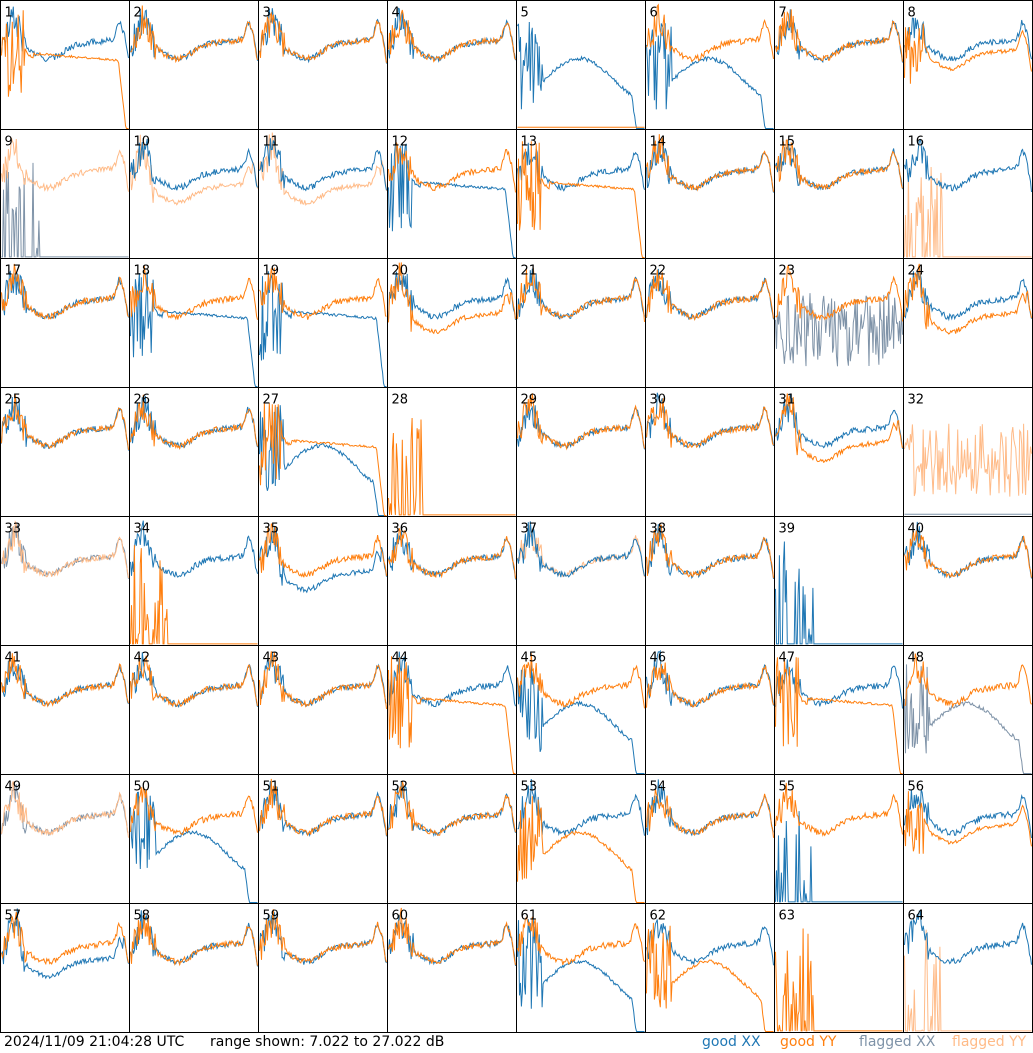  Describe the element at coordinates (267, 13) in the screenshot. I see `panel-label: 3` at that location.